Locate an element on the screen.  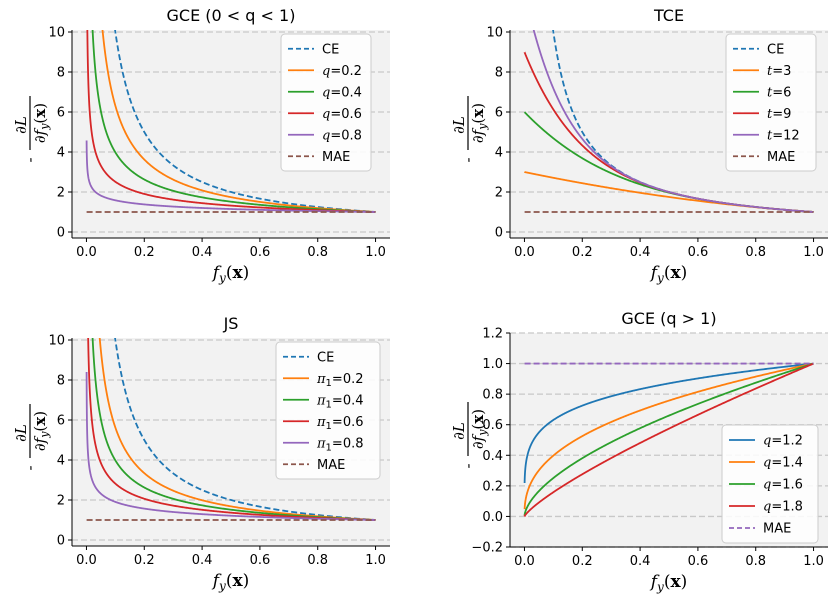
chart-title: TCE is located at coordinates (668, 15).